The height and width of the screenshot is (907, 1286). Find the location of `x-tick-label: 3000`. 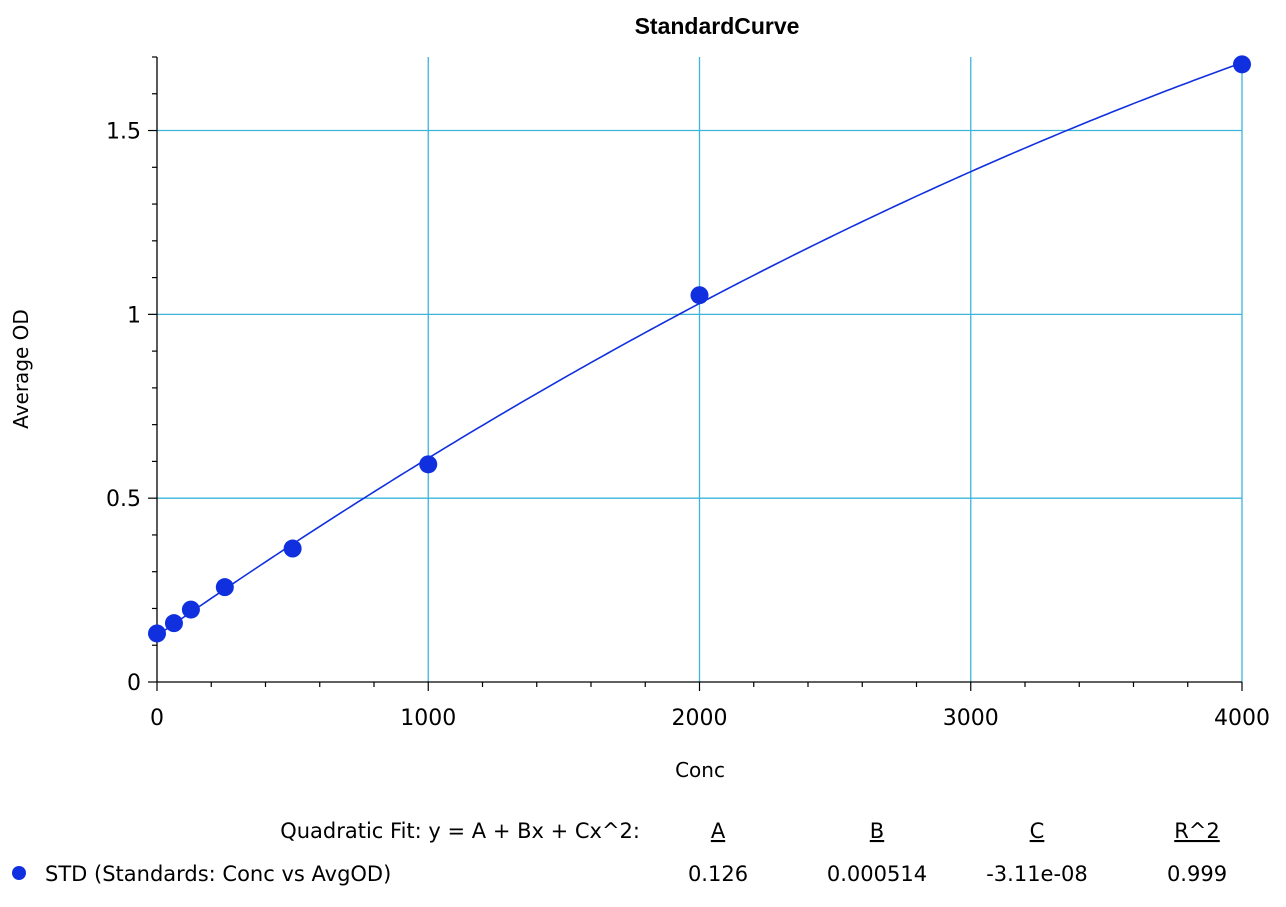

x-tick-label: 3000 is located at coordinates (971, 718).